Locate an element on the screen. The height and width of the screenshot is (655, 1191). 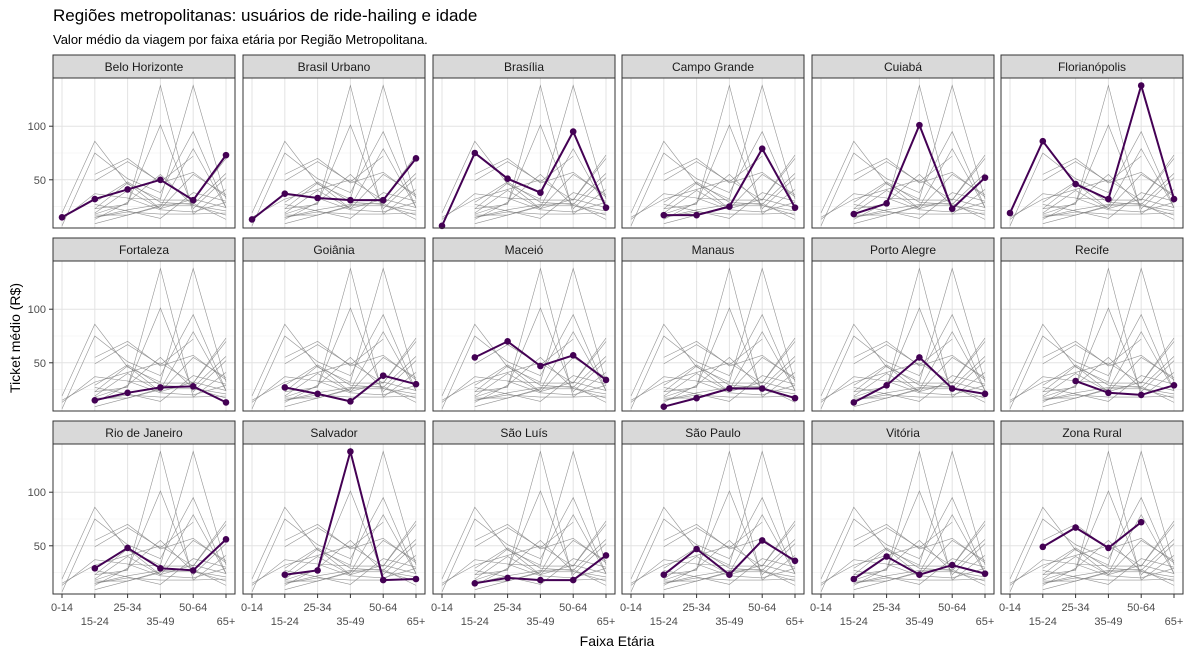
facet-label: São Paulo is located at coordinates (713, 433).